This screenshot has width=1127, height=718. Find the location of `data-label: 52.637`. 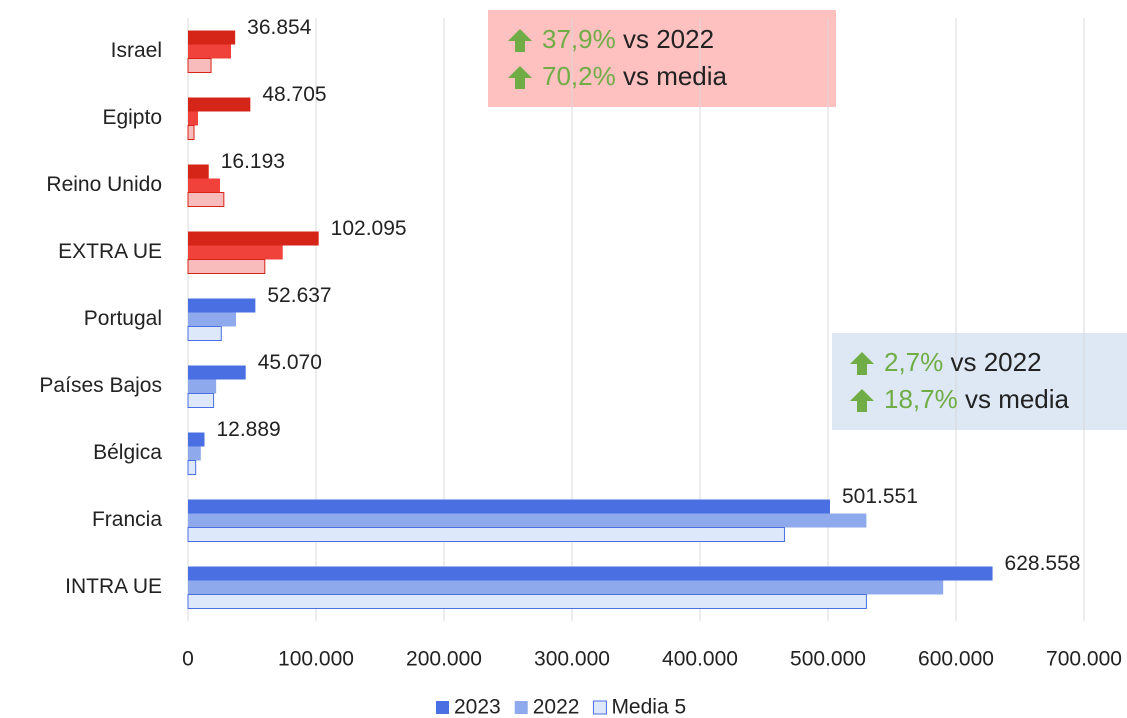

data-label: 52.637 is located at coordinates (299, 295).